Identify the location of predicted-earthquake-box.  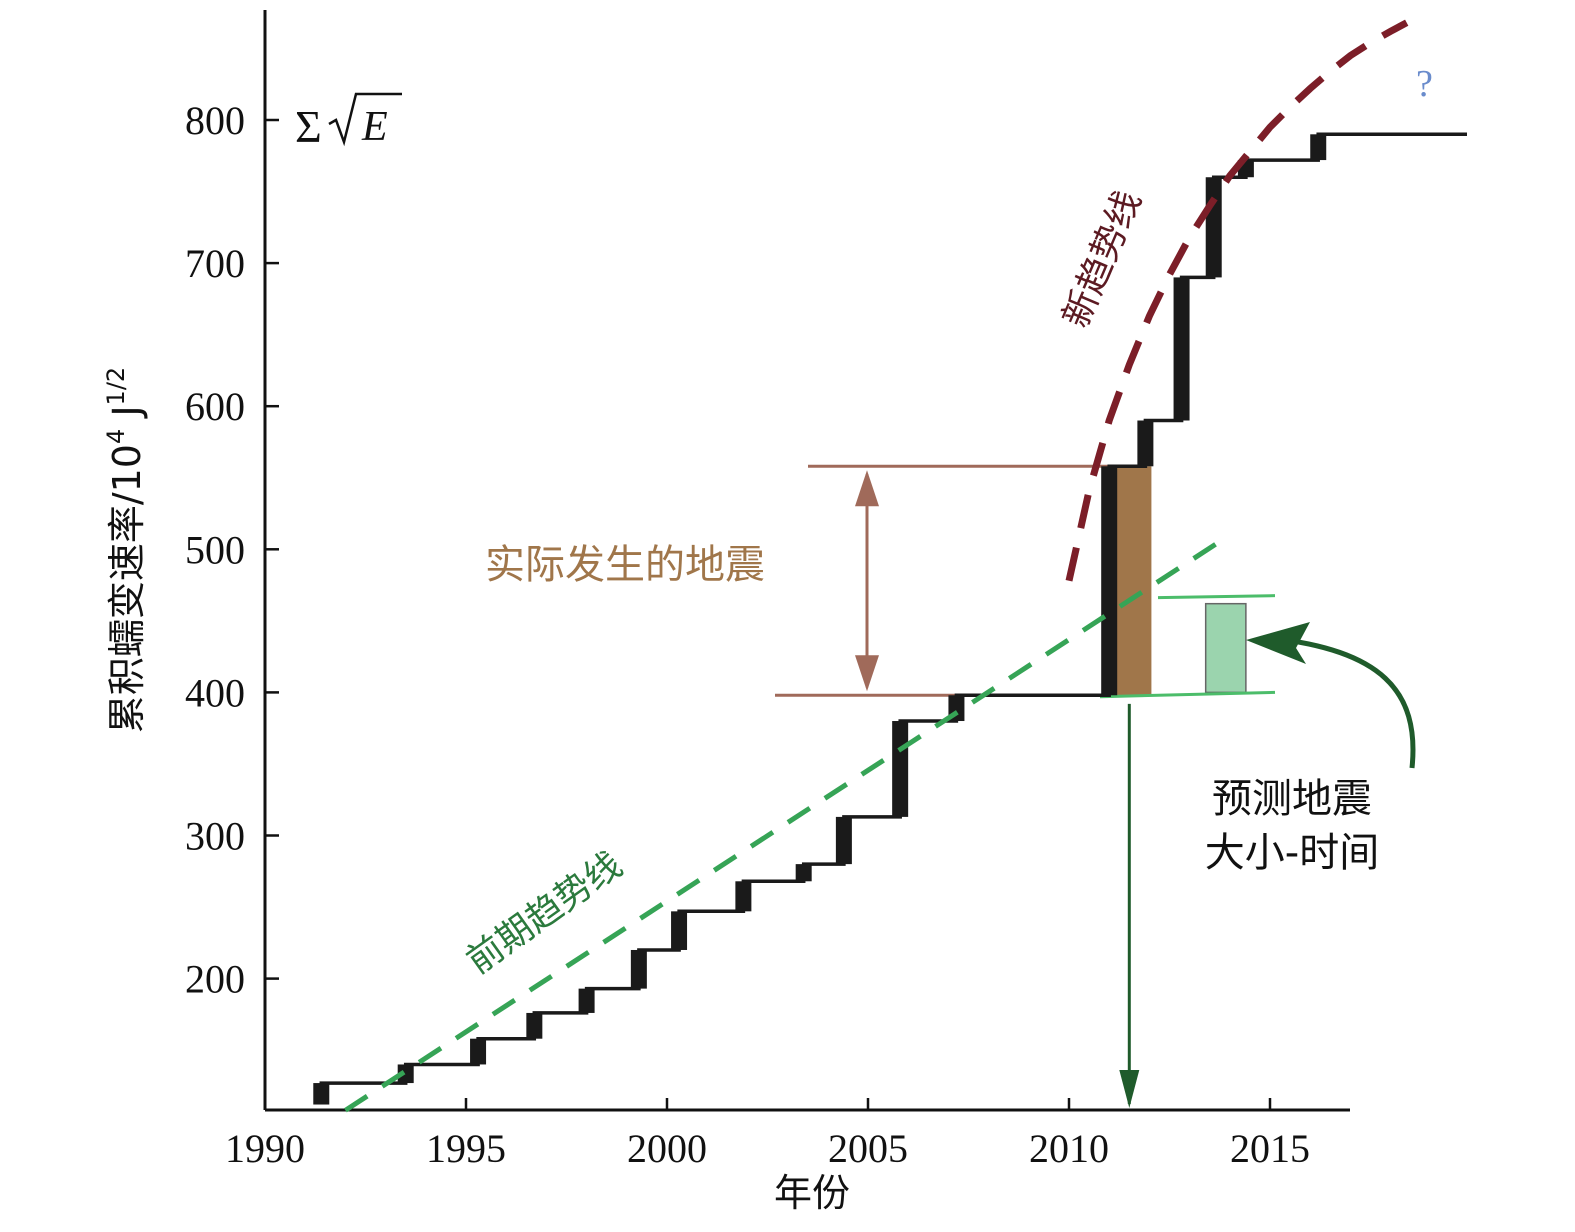
(1225, 648).